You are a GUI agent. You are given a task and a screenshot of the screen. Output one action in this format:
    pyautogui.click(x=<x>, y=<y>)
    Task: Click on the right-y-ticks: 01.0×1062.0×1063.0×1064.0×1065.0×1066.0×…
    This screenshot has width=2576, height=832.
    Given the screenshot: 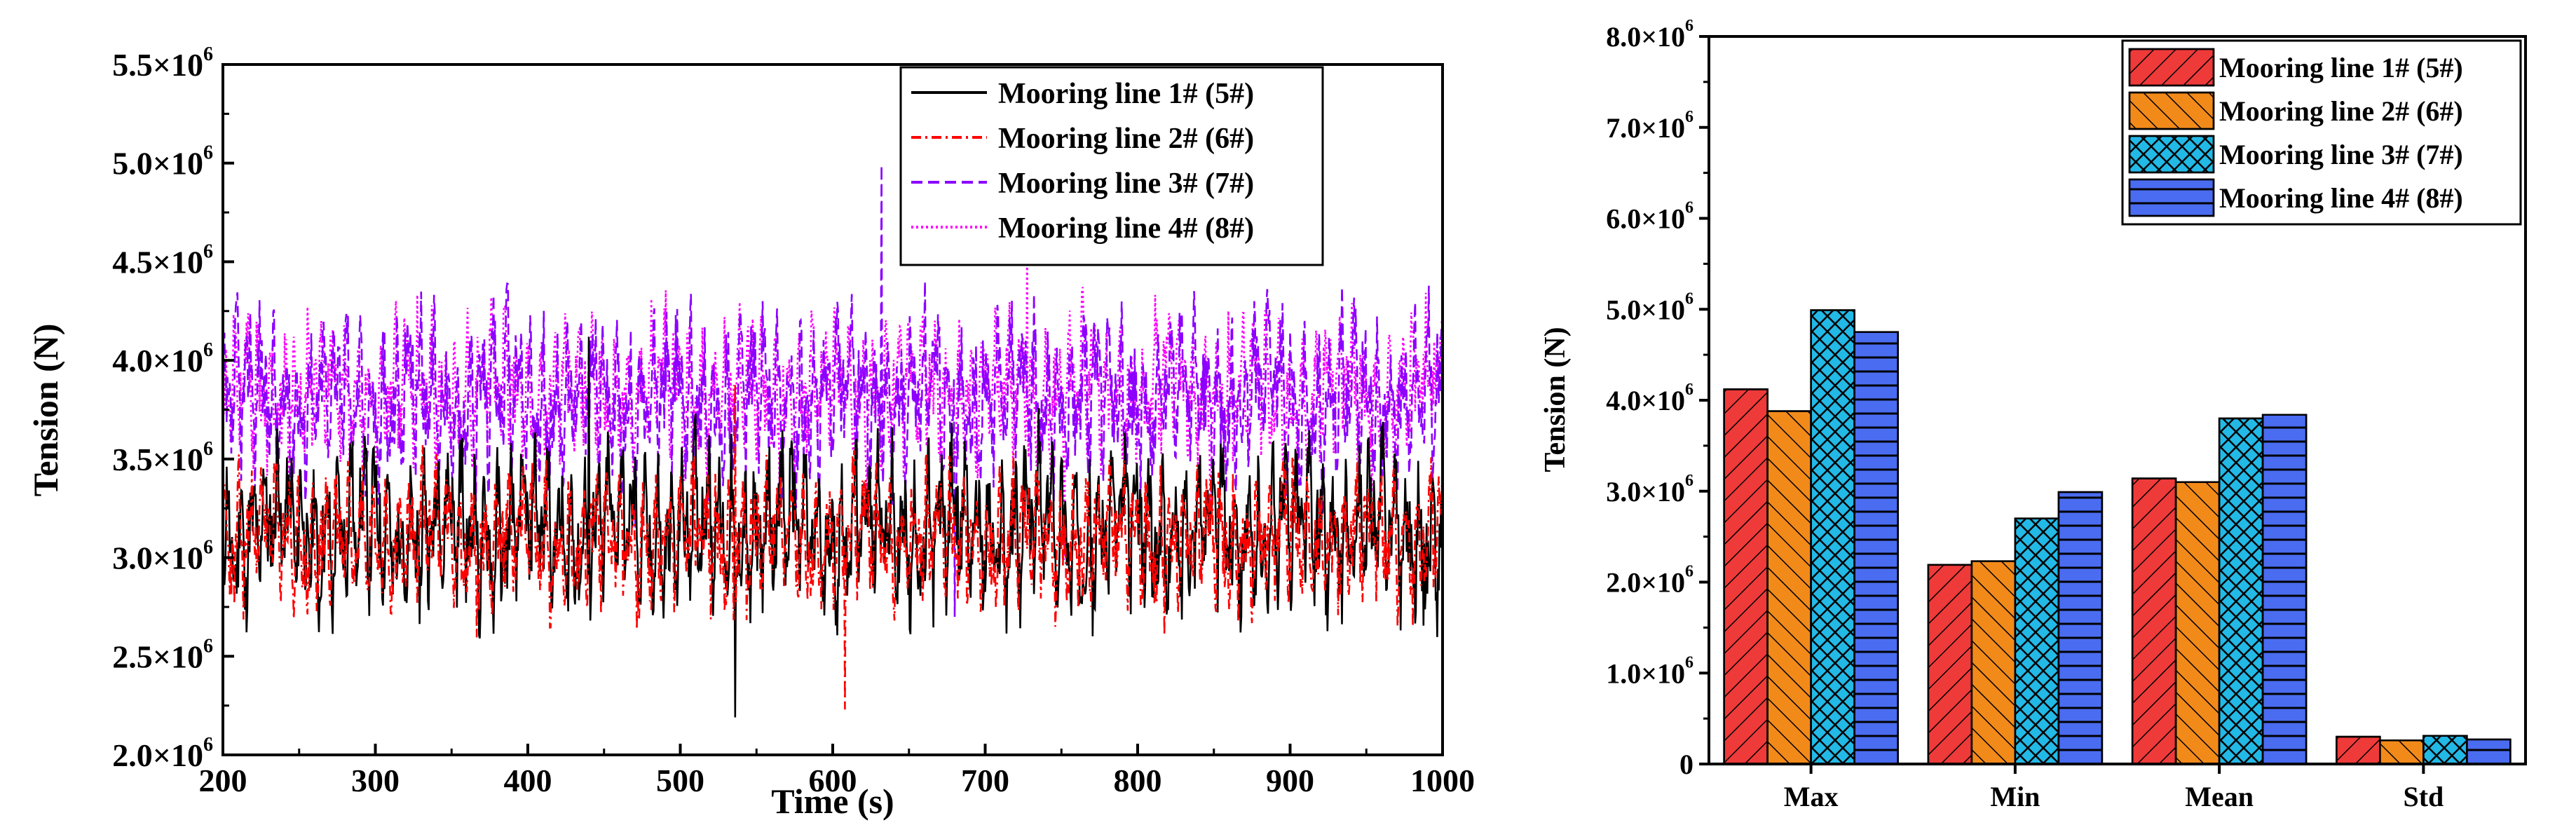 What is the action you would take?
    pyautogui.click(x=1658, y=398)
    